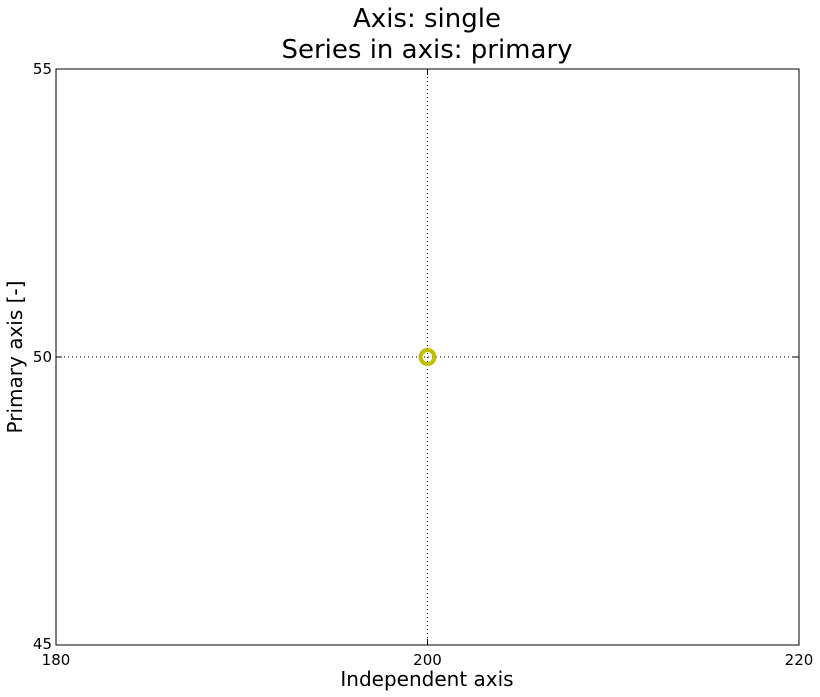  I want to click on y-tick-label: 45, so click(42, 644).